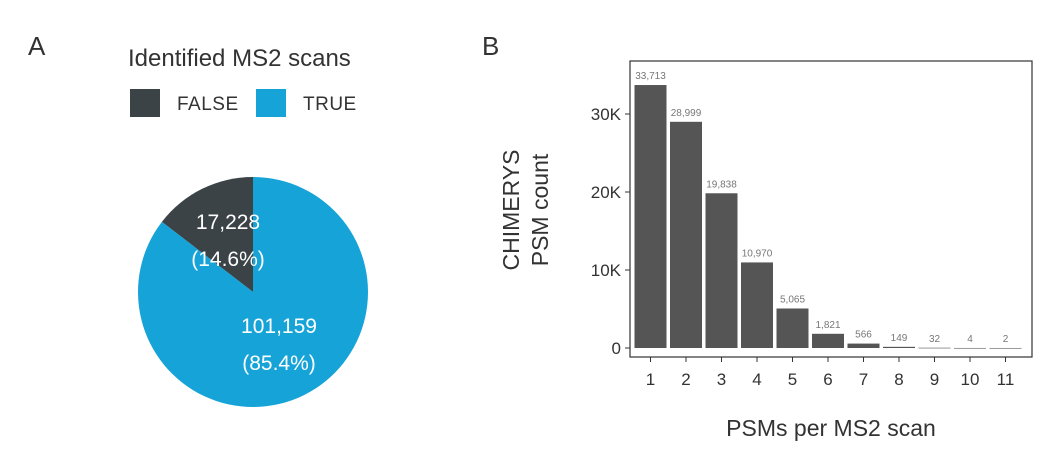 The height and width of the screenshot is (472, 1062). Describe the element at coordinates (606, 114) in the screenshot. I see `y-tick-label: 30K` at that location.